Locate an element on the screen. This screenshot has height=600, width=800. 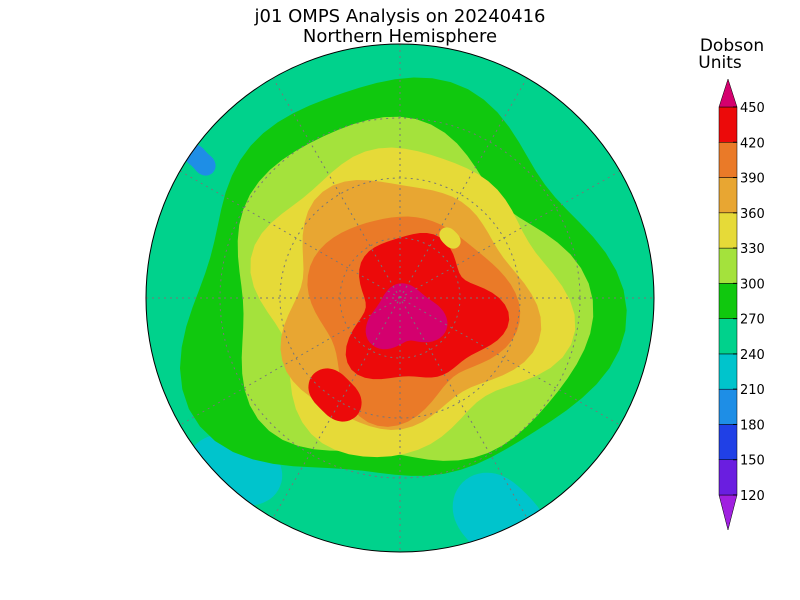
colorbar-tick-label: 360 is located at coordinates (752, 214).